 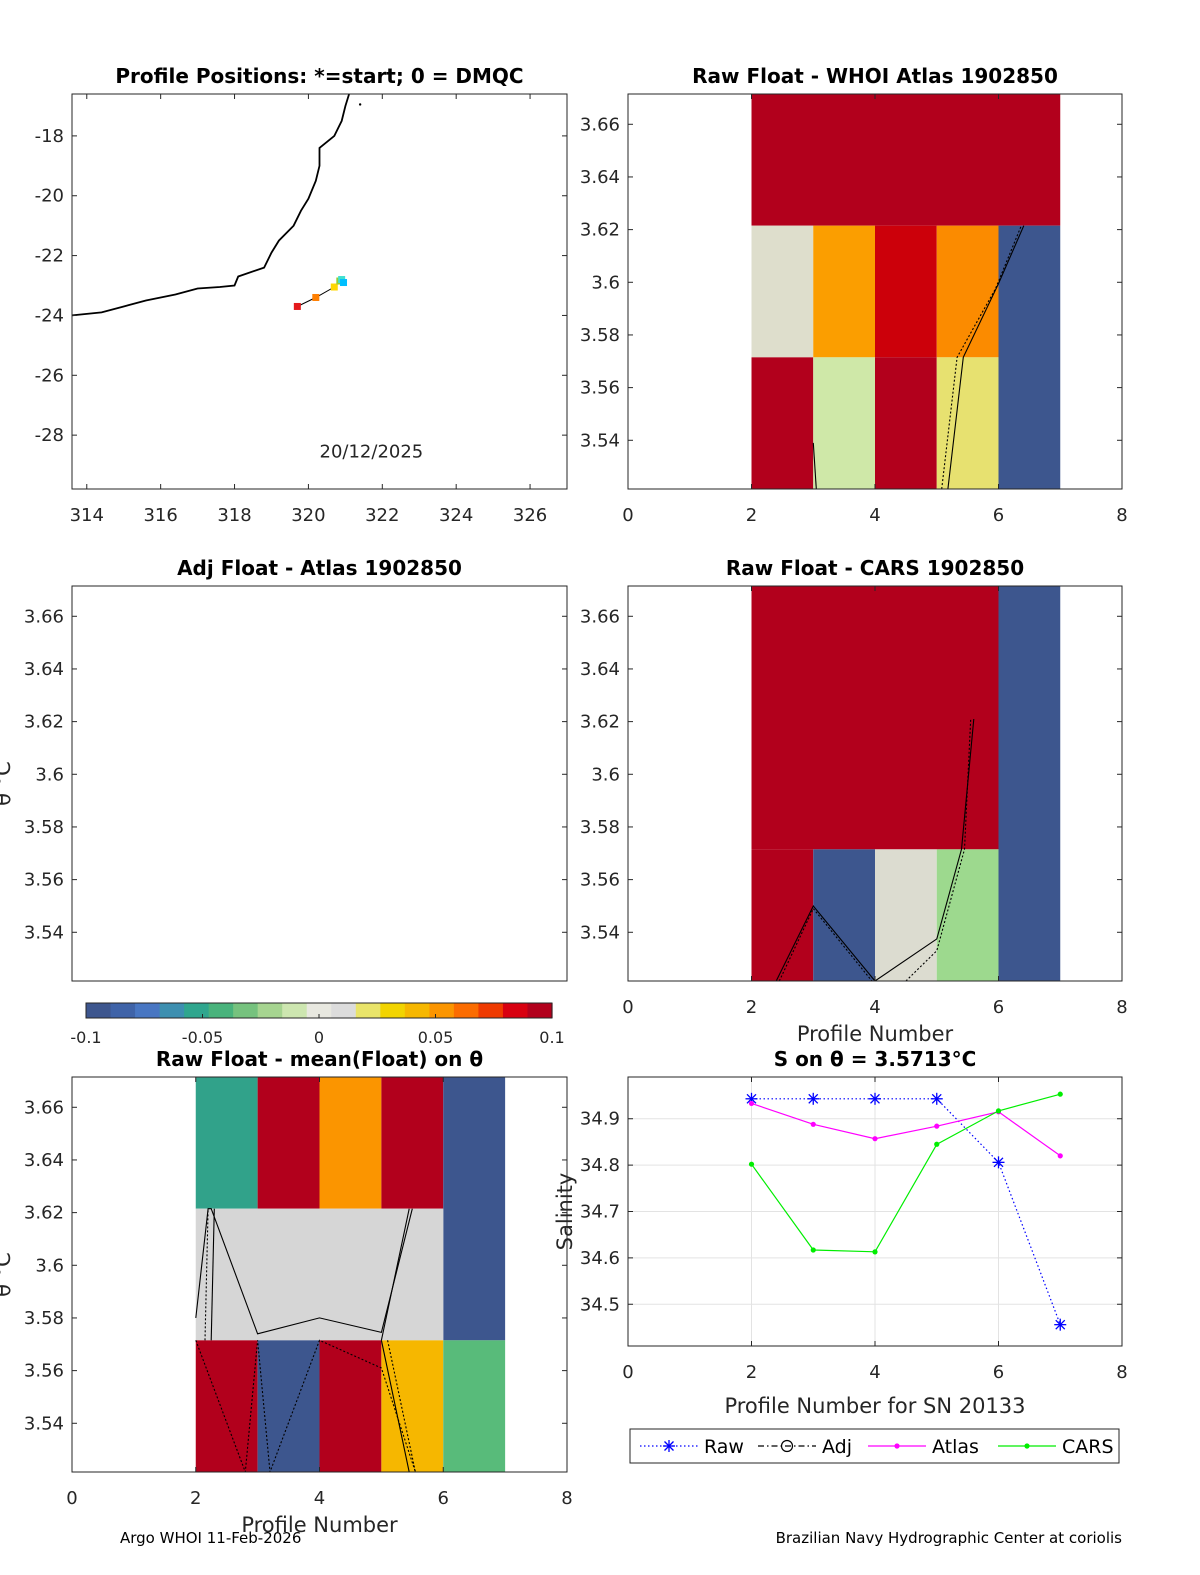 What do you see at coordinates (906, 783) in the screenshot?
I see `plot-area` at bounding box center [906, 783].